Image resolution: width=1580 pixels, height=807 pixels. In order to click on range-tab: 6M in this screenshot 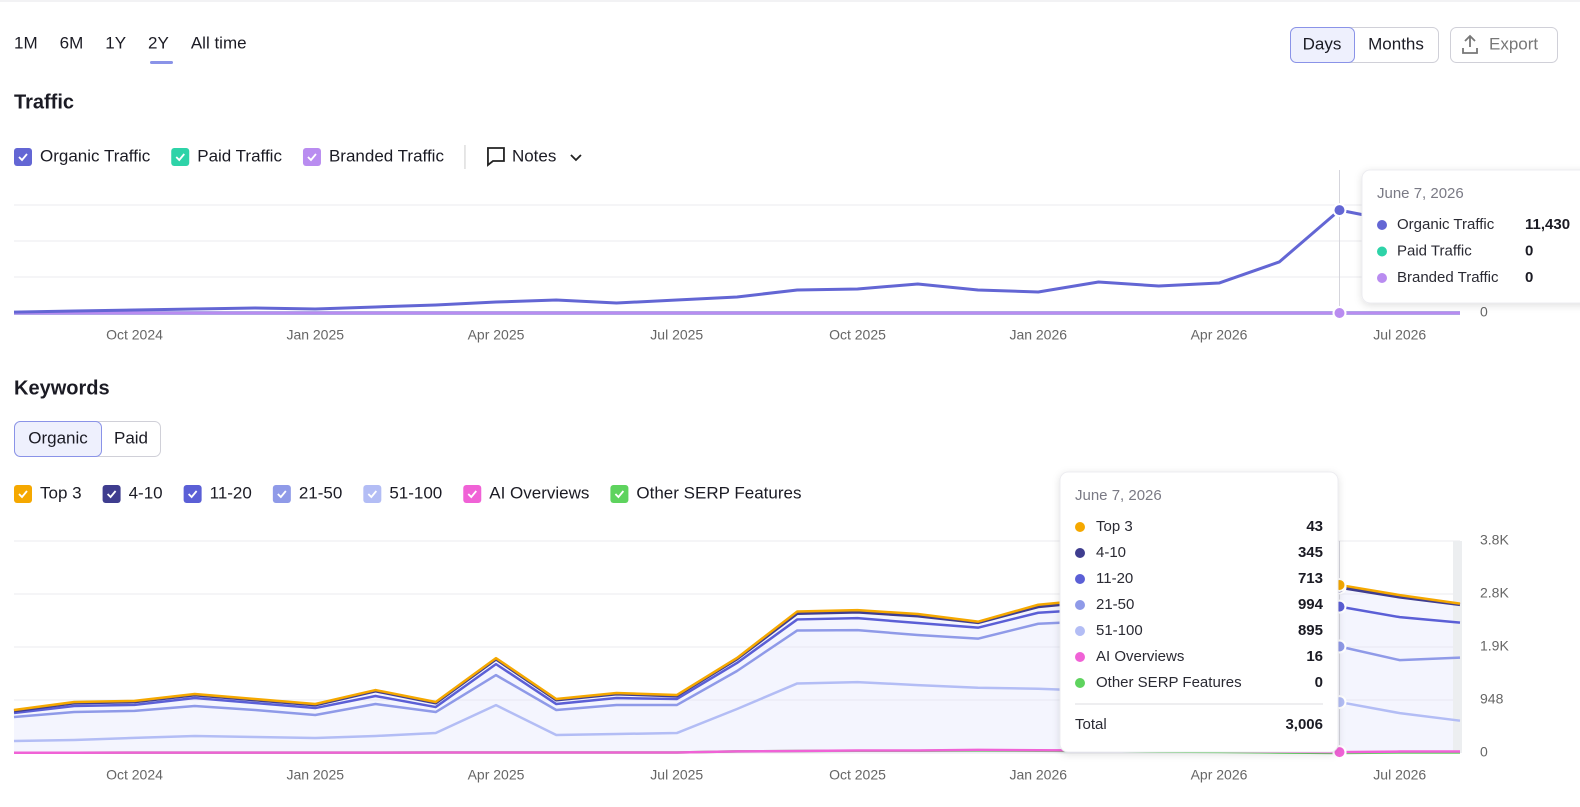, I will do `click(72, 42)`.